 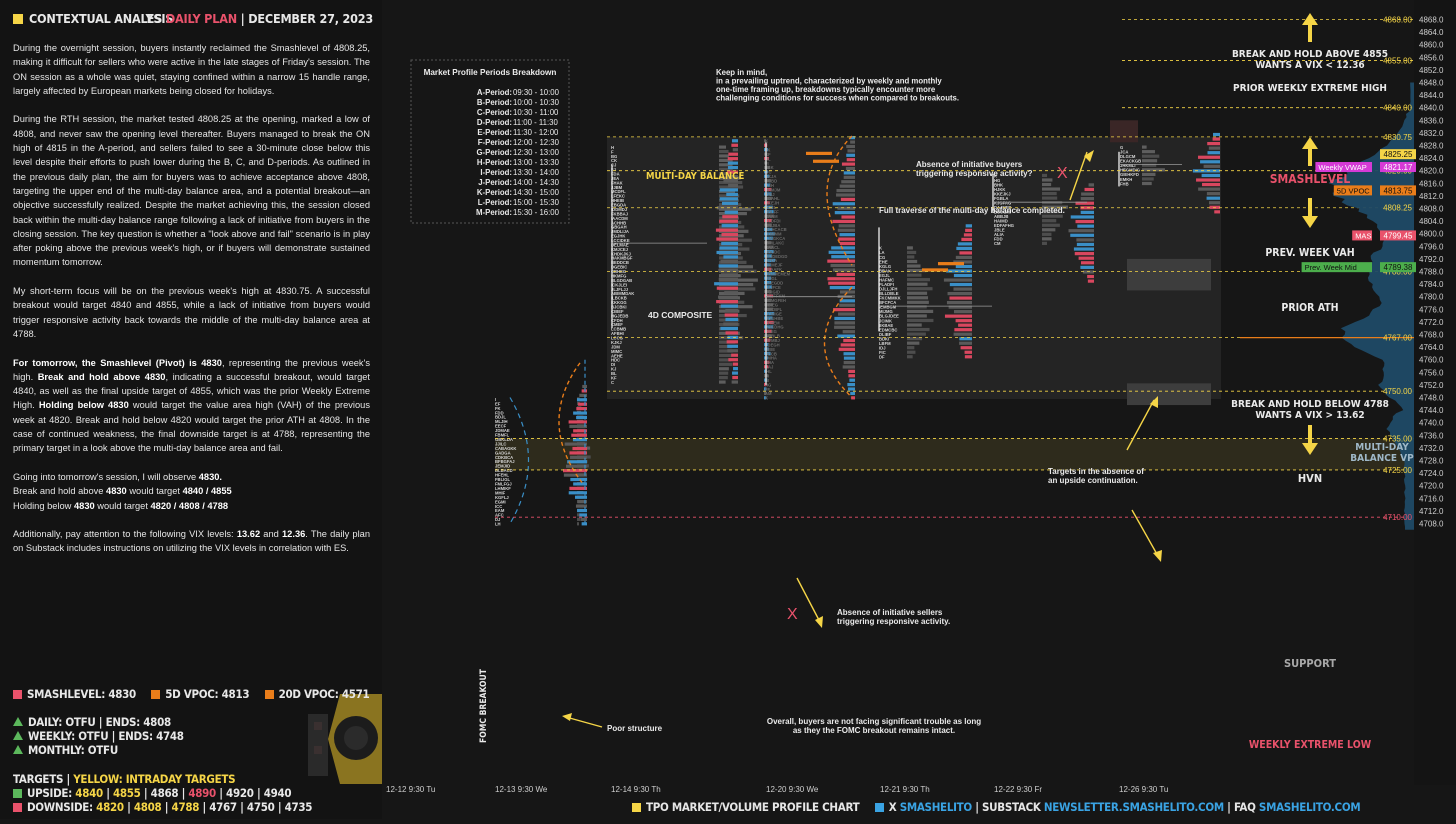 I want to click on tpo-letters: IJC, so click(x=768, y=172).